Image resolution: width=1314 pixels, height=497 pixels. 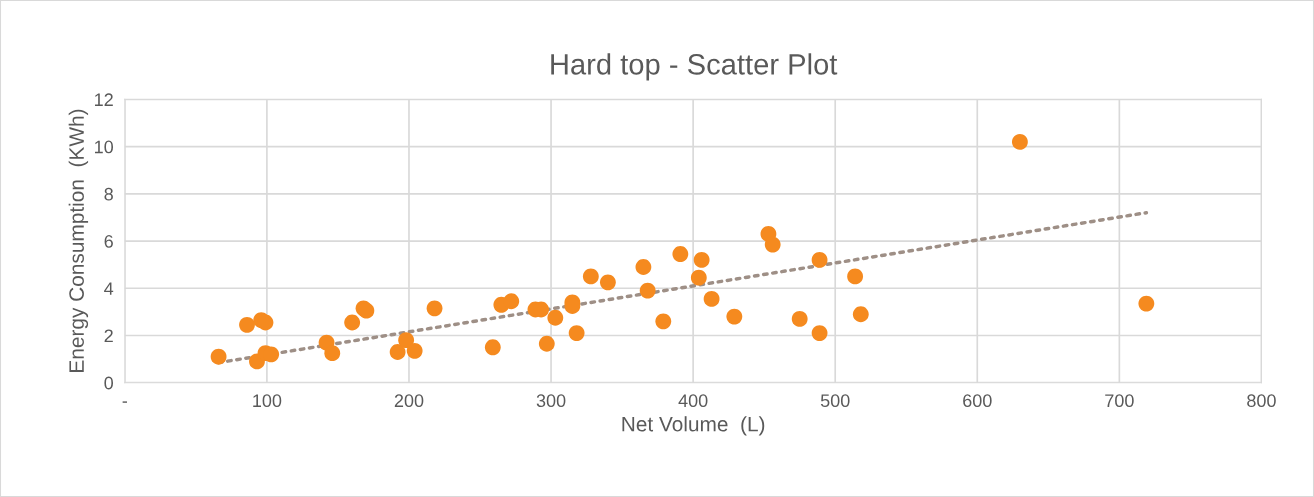 I want to click on y-tick-label: 6, so click(x=108, y=241).